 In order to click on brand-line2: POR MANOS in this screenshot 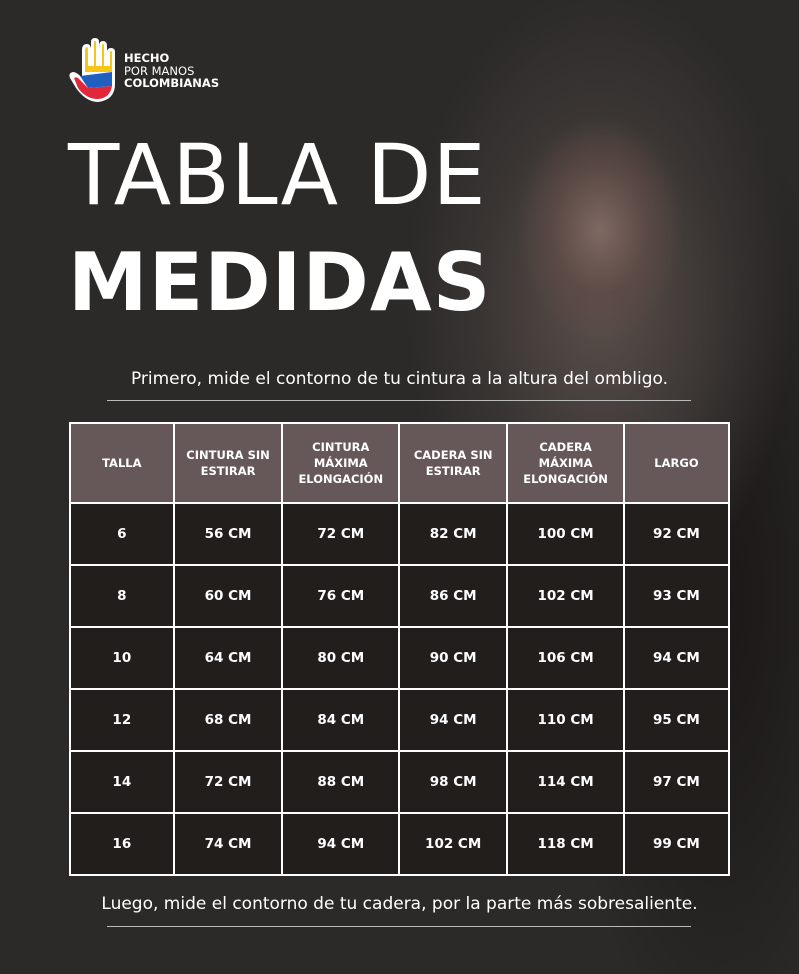, I will do `click(159, 70)`.